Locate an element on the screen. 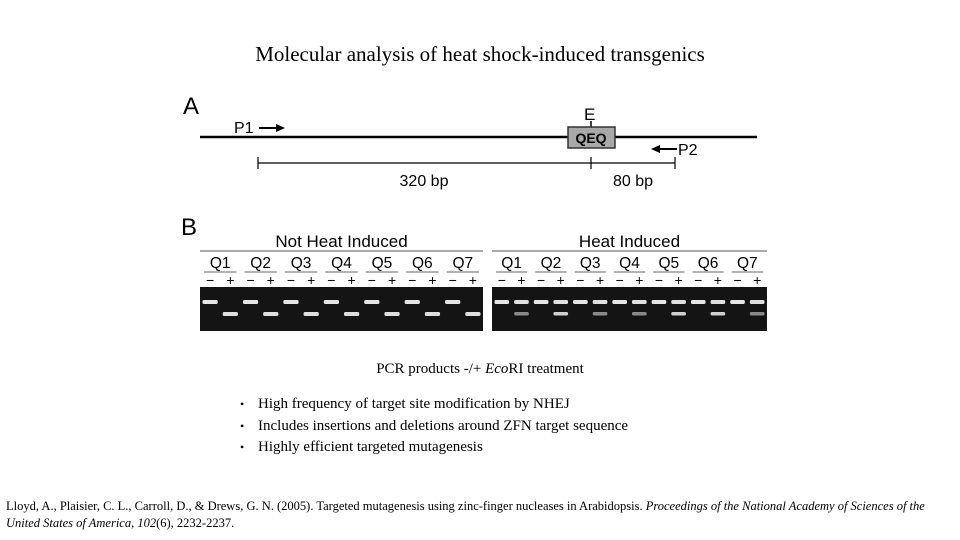 This screenshot has width=960, height=540. caption-prefix: PCR products -/+ is located at coordinates (431, 369).